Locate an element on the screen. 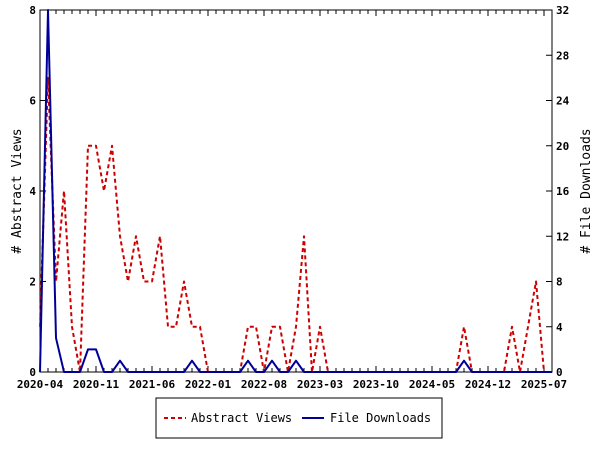 This screenshot has width=600, height=450. y-right-tick-label: 24 is located at coordinates (563, 101).